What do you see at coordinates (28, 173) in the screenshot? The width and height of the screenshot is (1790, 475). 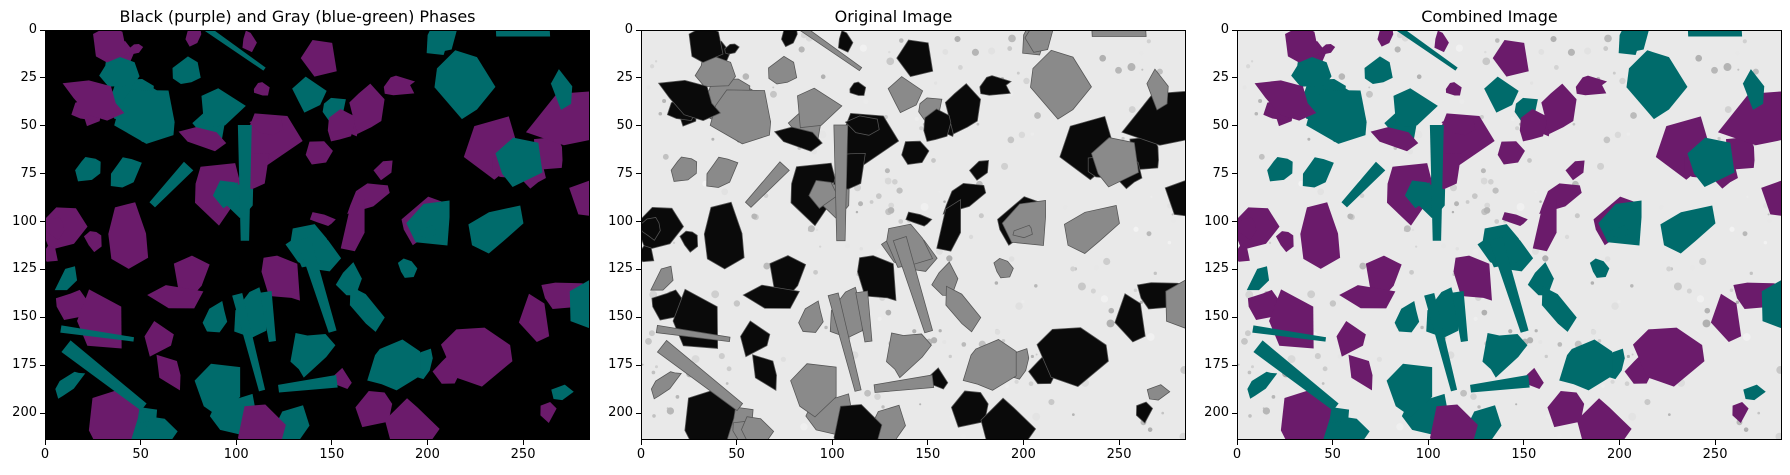 I see `y-tick-label: 75` at bounding box center [28, 173].